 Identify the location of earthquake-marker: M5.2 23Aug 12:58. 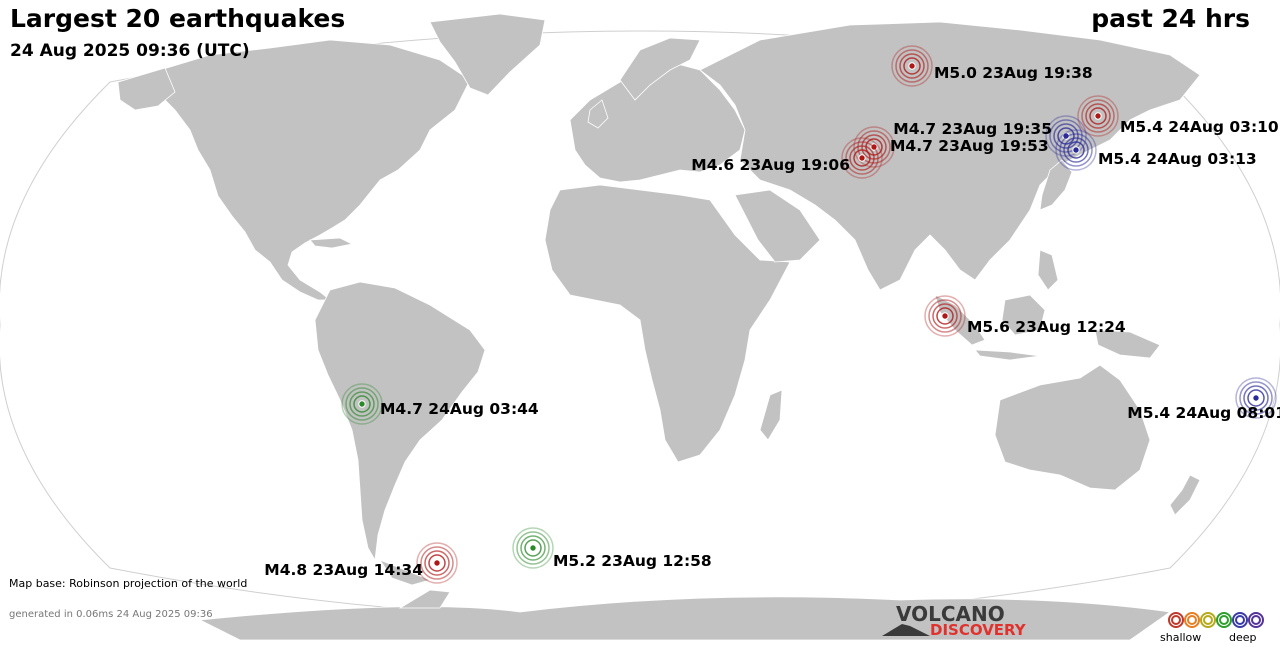
(612, 548).